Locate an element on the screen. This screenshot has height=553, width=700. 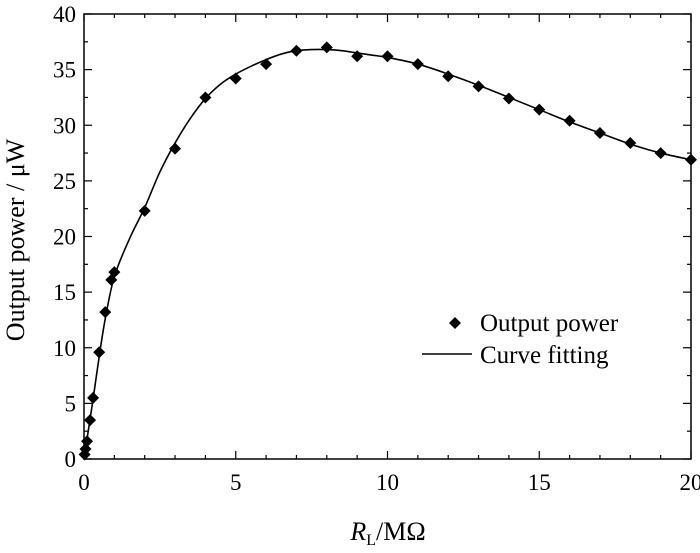
y-tick-label: 35 is located at coordinates (64, 70).